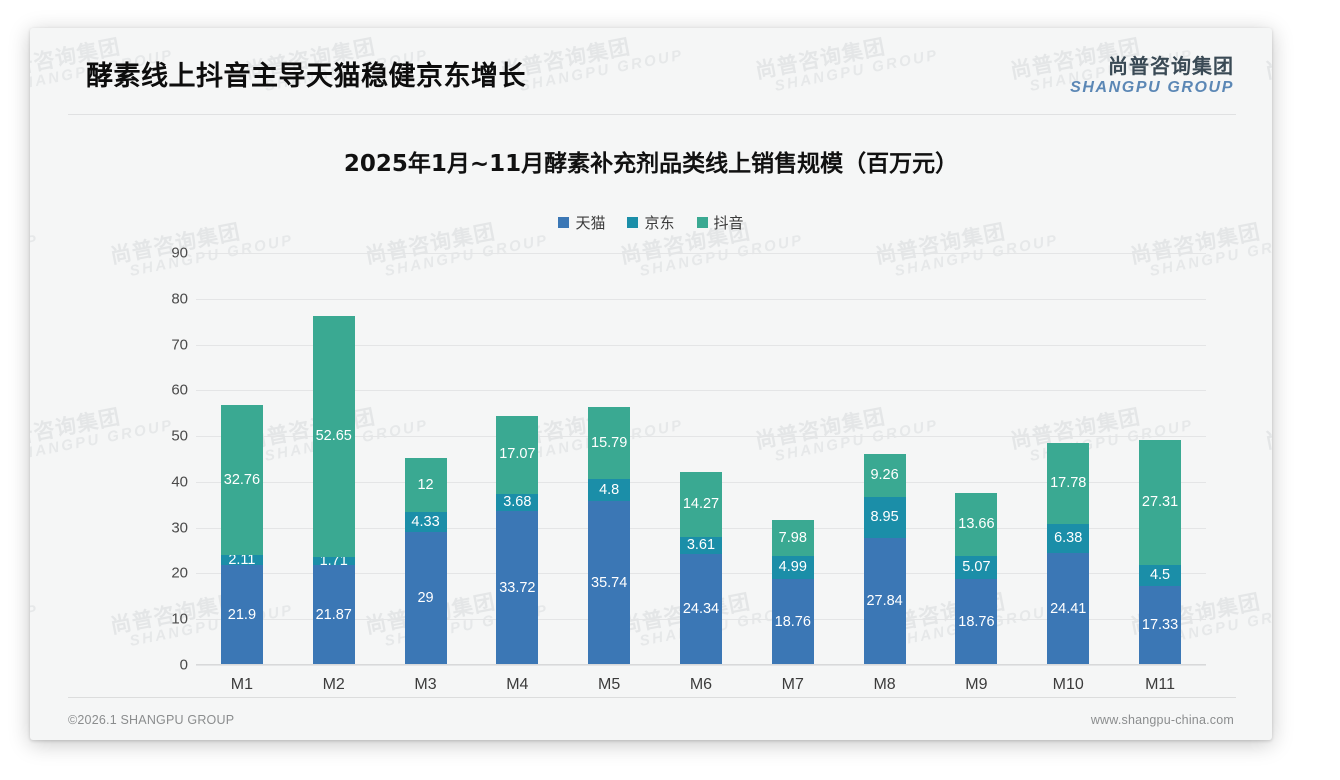 Image resolution: width=1340 pixels, height=780 pixels. What do you see at coordinates (333, 614) in the screenshot?
I see `bar-segment-tmall: 21.87` at bounding box center [333, 614].